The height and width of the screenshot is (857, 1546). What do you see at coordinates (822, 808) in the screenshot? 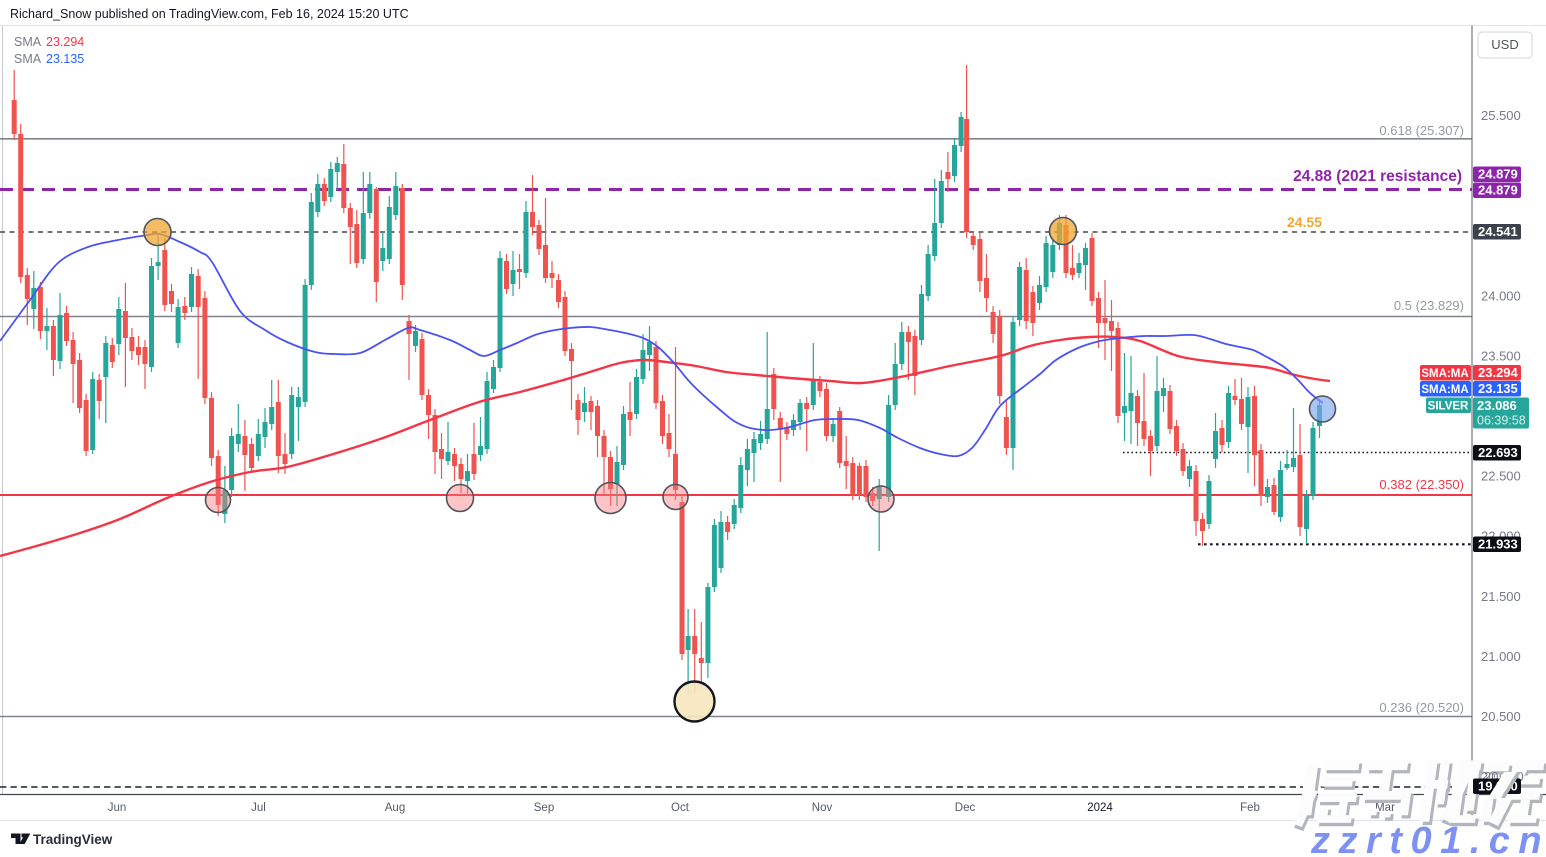
I see `svg-text: Nov` at bounding box center [822, 808].